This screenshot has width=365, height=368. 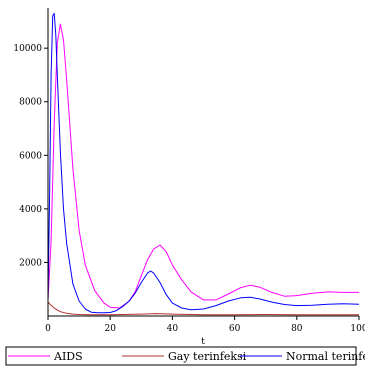 I want to click on x-tick-label: 80, so click(x=297, y=329).